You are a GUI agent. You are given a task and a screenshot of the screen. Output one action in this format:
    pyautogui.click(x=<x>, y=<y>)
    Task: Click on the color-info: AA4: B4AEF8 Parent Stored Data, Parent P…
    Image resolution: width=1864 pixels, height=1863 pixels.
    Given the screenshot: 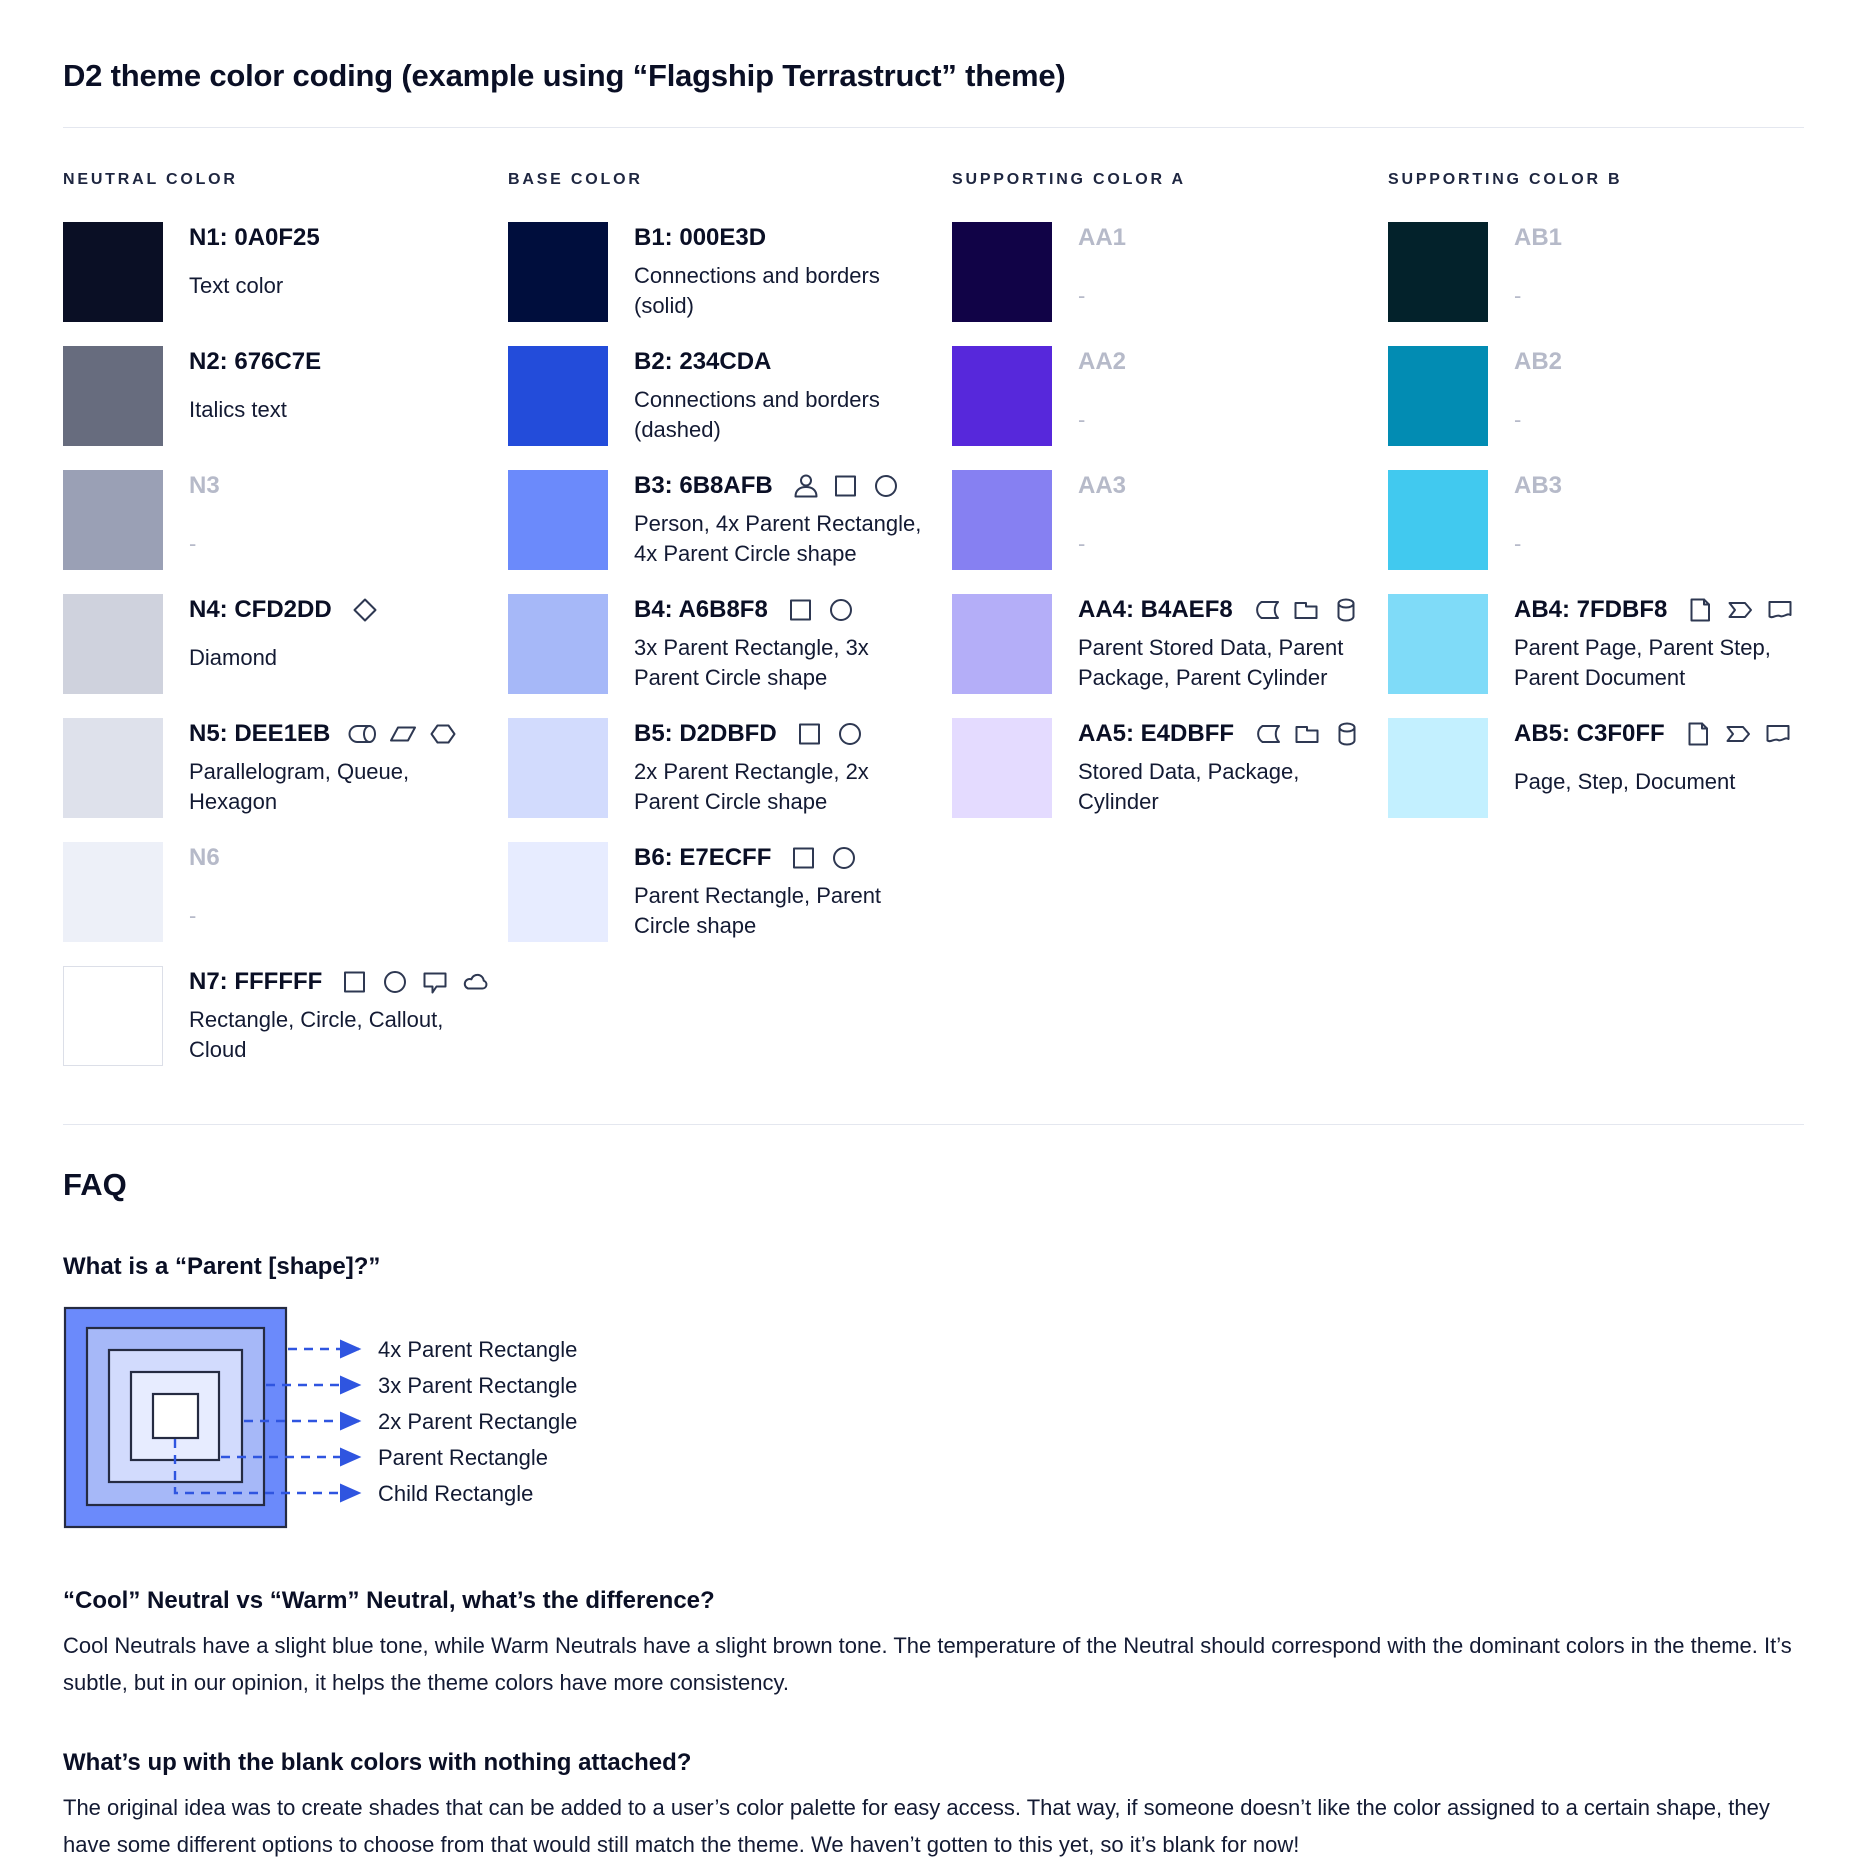 What is the action you would take?
    pyautogui.click(x=1219, y=644)
    